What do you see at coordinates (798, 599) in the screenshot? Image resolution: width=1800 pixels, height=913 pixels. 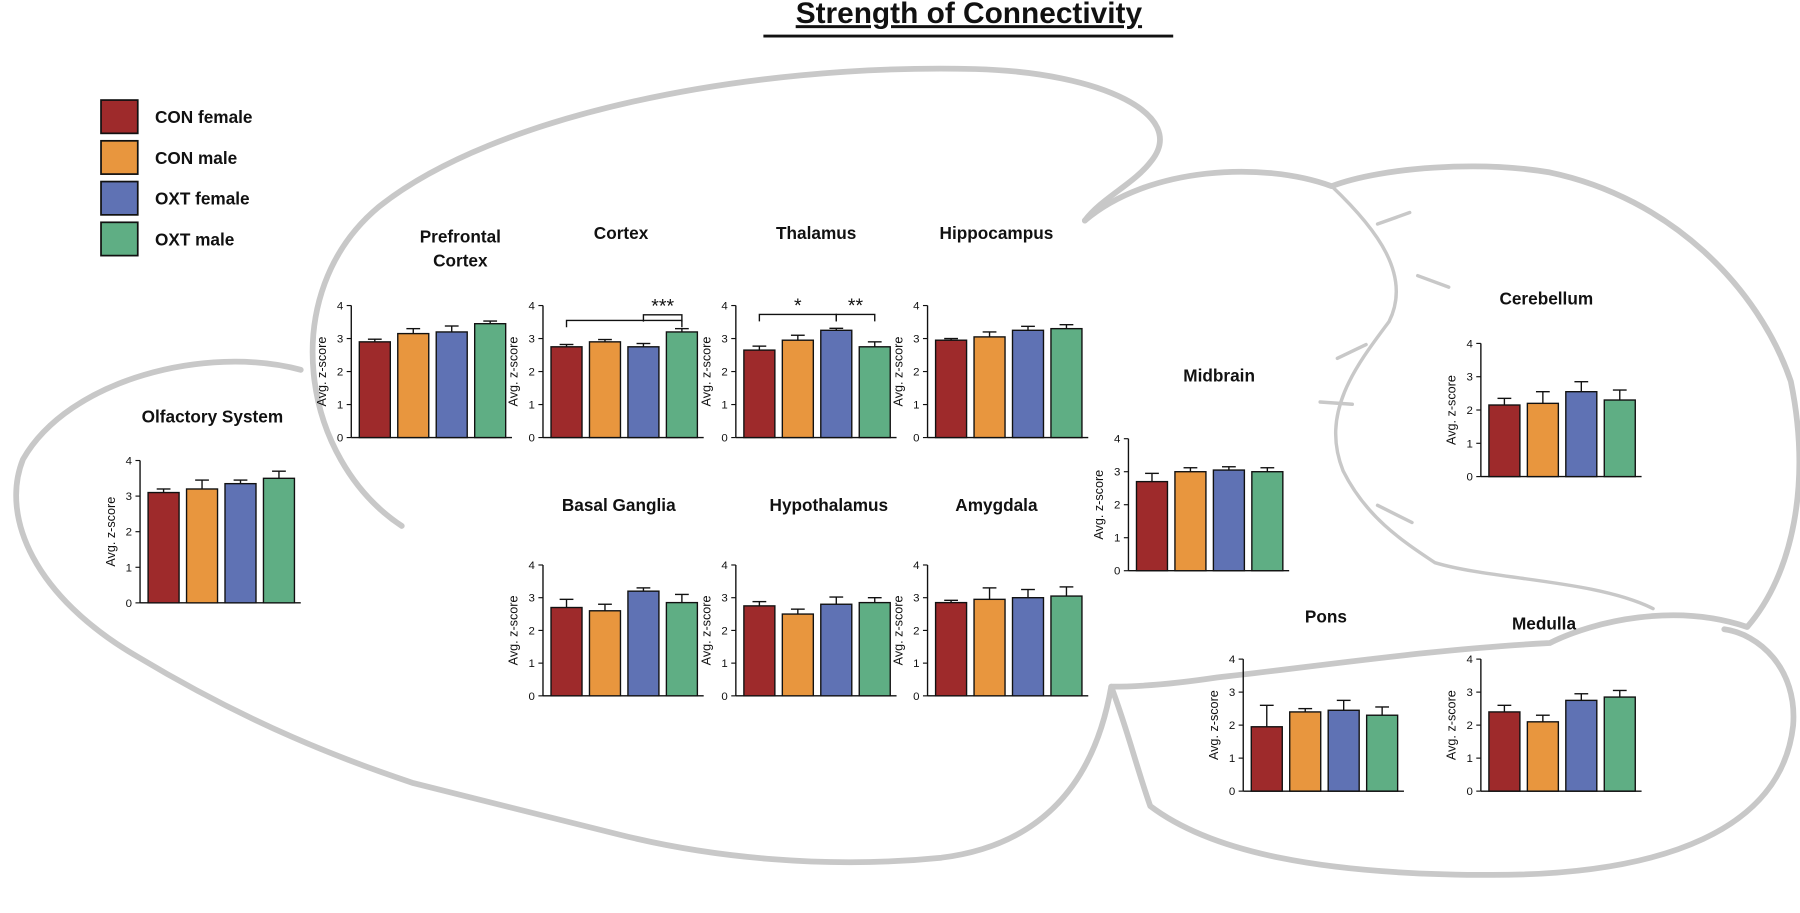 I see `chart-panel: Hypothalamus 0 1 2 3 4 Avg. z-score` at bounding box center [798, 599].